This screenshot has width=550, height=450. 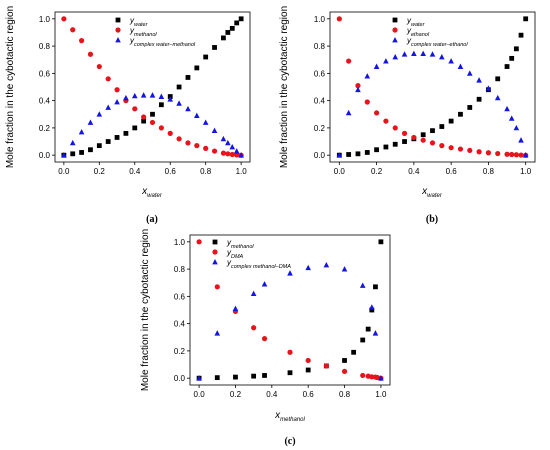 I want to click on x-axis-label: xwater, so click(x=152, y=192).